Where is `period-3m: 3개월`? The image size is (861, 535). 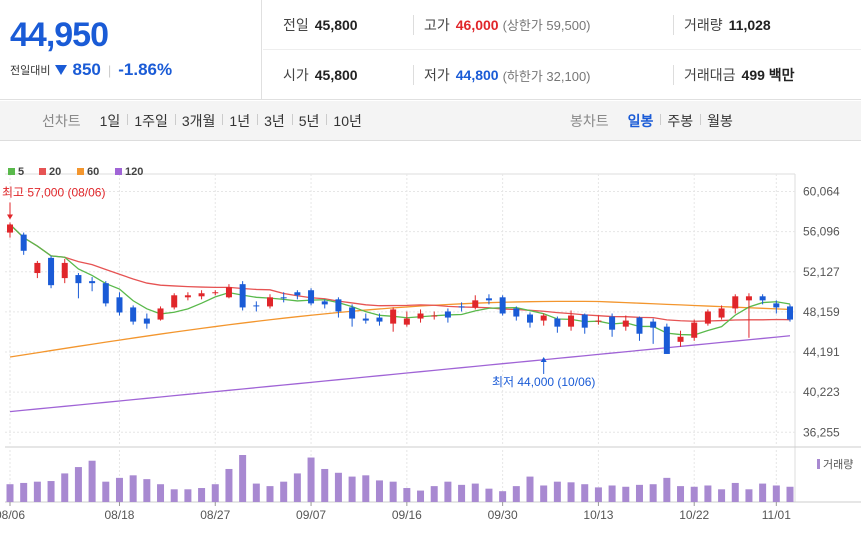
period-3m: 3개월 is located at coordinates (198, 121).